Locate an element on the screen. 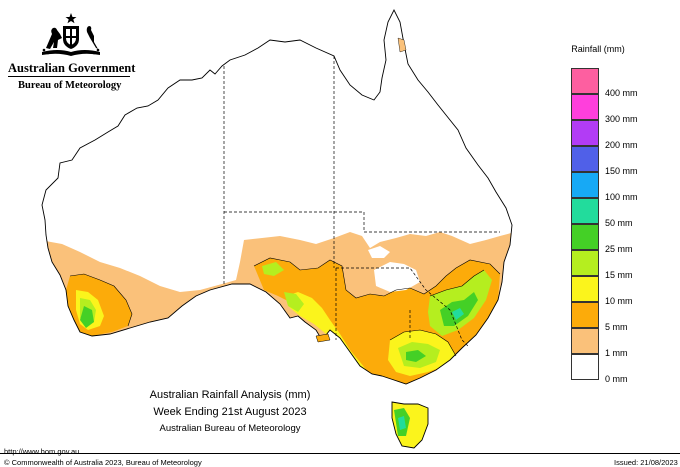 This screenshot has height=467, width=680. tasmania-west-50mm is located at coordinates (402, 423).